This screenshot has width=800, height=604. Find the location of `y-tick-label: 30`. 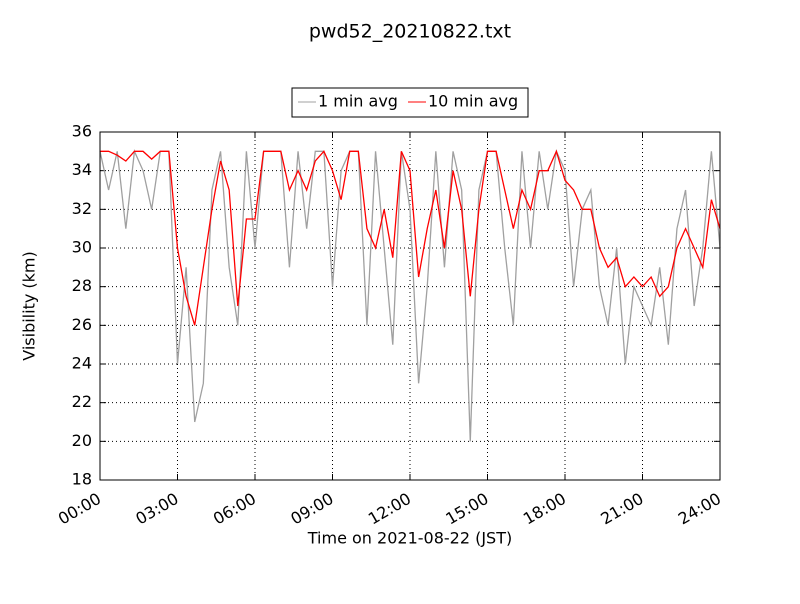

y-tick-label: 30 is located at coordinates (82, 247).